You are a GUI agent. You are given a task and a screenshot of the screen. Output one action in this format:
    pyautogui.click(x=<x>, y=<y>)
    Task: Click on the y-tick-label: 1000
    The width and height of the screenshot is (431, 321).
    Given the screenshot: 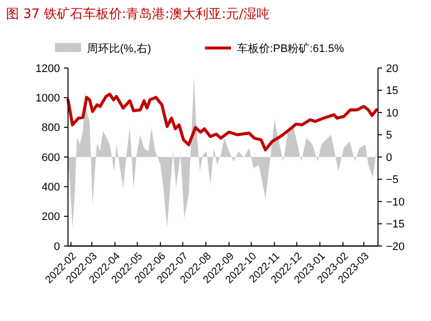 What is the action you would take?
    pyautogui.click(x=48, y=98)
    